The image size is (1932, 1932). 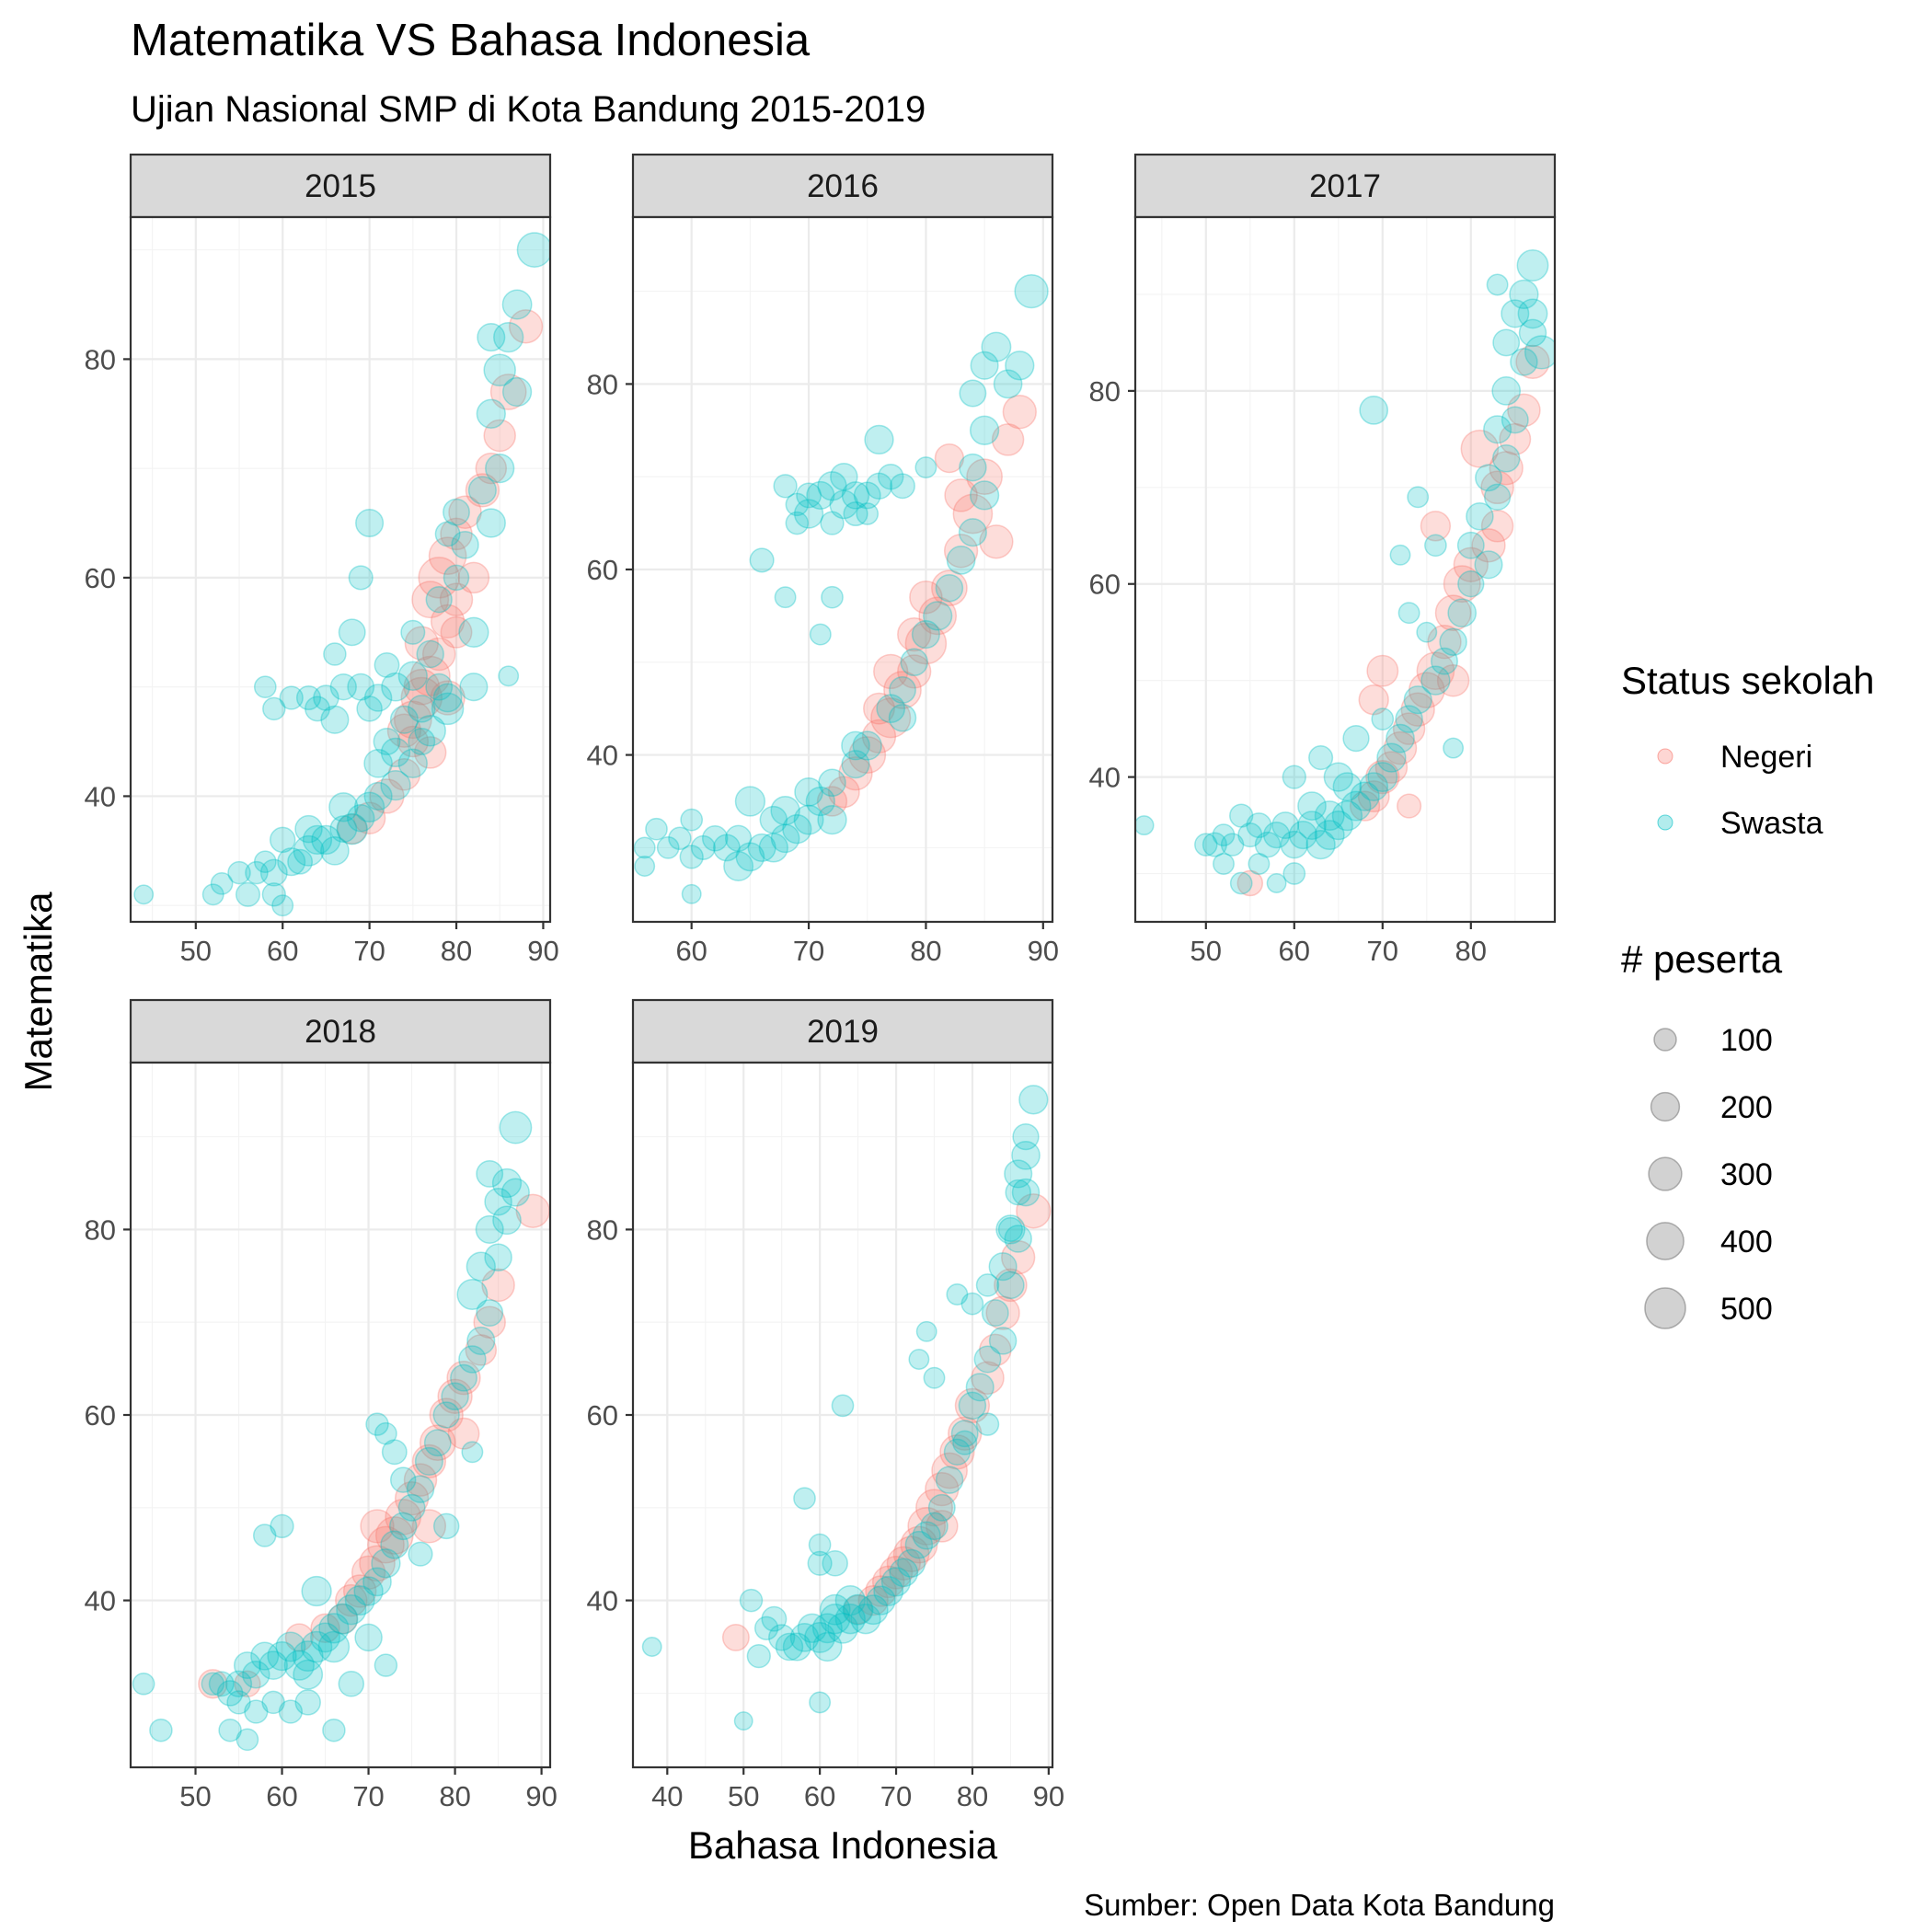 What do you see at coordinates (841, 588) in the screenshot?
I see `points-layer` at bounding box center [841, 588].